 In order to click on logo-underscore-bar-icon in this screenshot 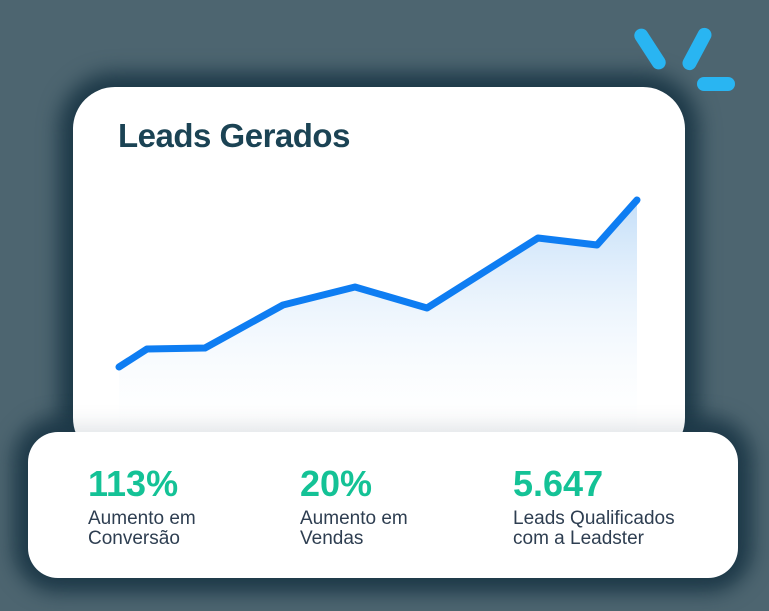, I will do `click(716, 84)`.